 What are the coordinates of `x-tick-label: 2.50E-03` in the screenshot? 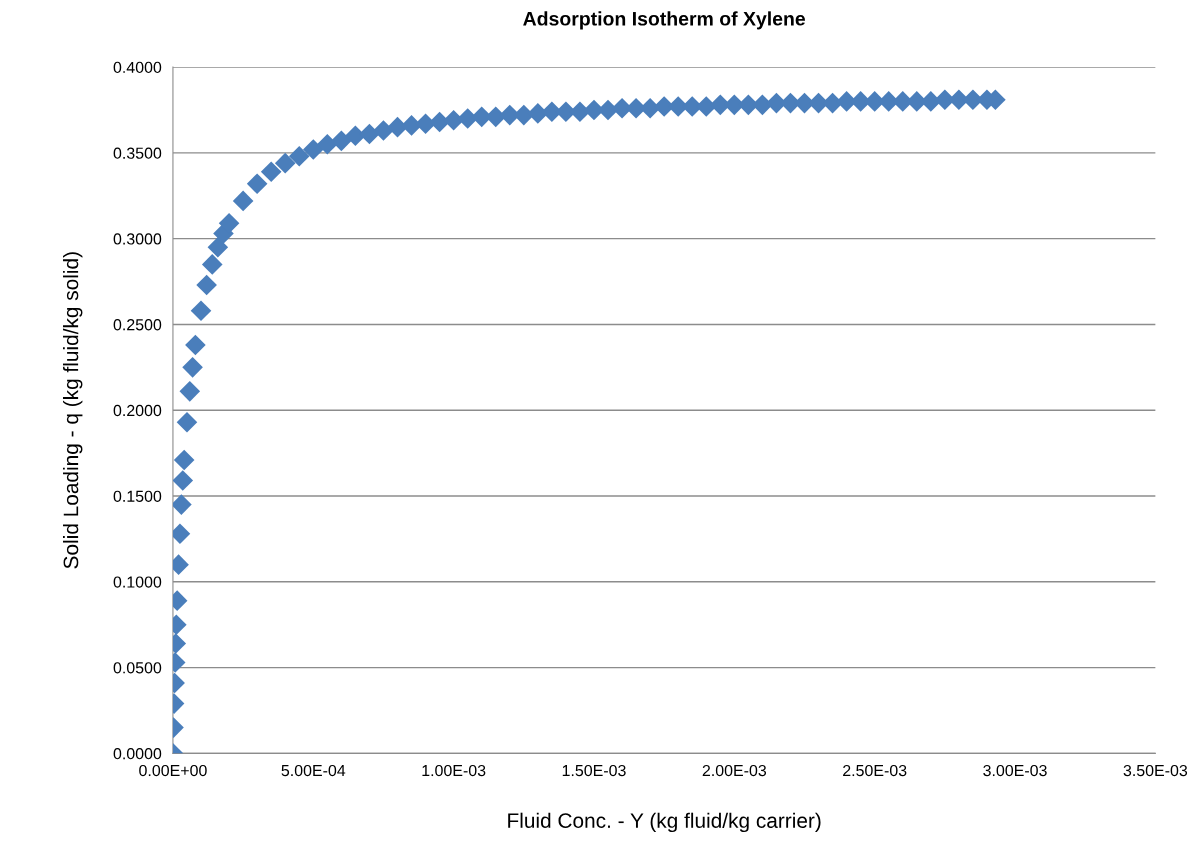 It's located at (875, 770).